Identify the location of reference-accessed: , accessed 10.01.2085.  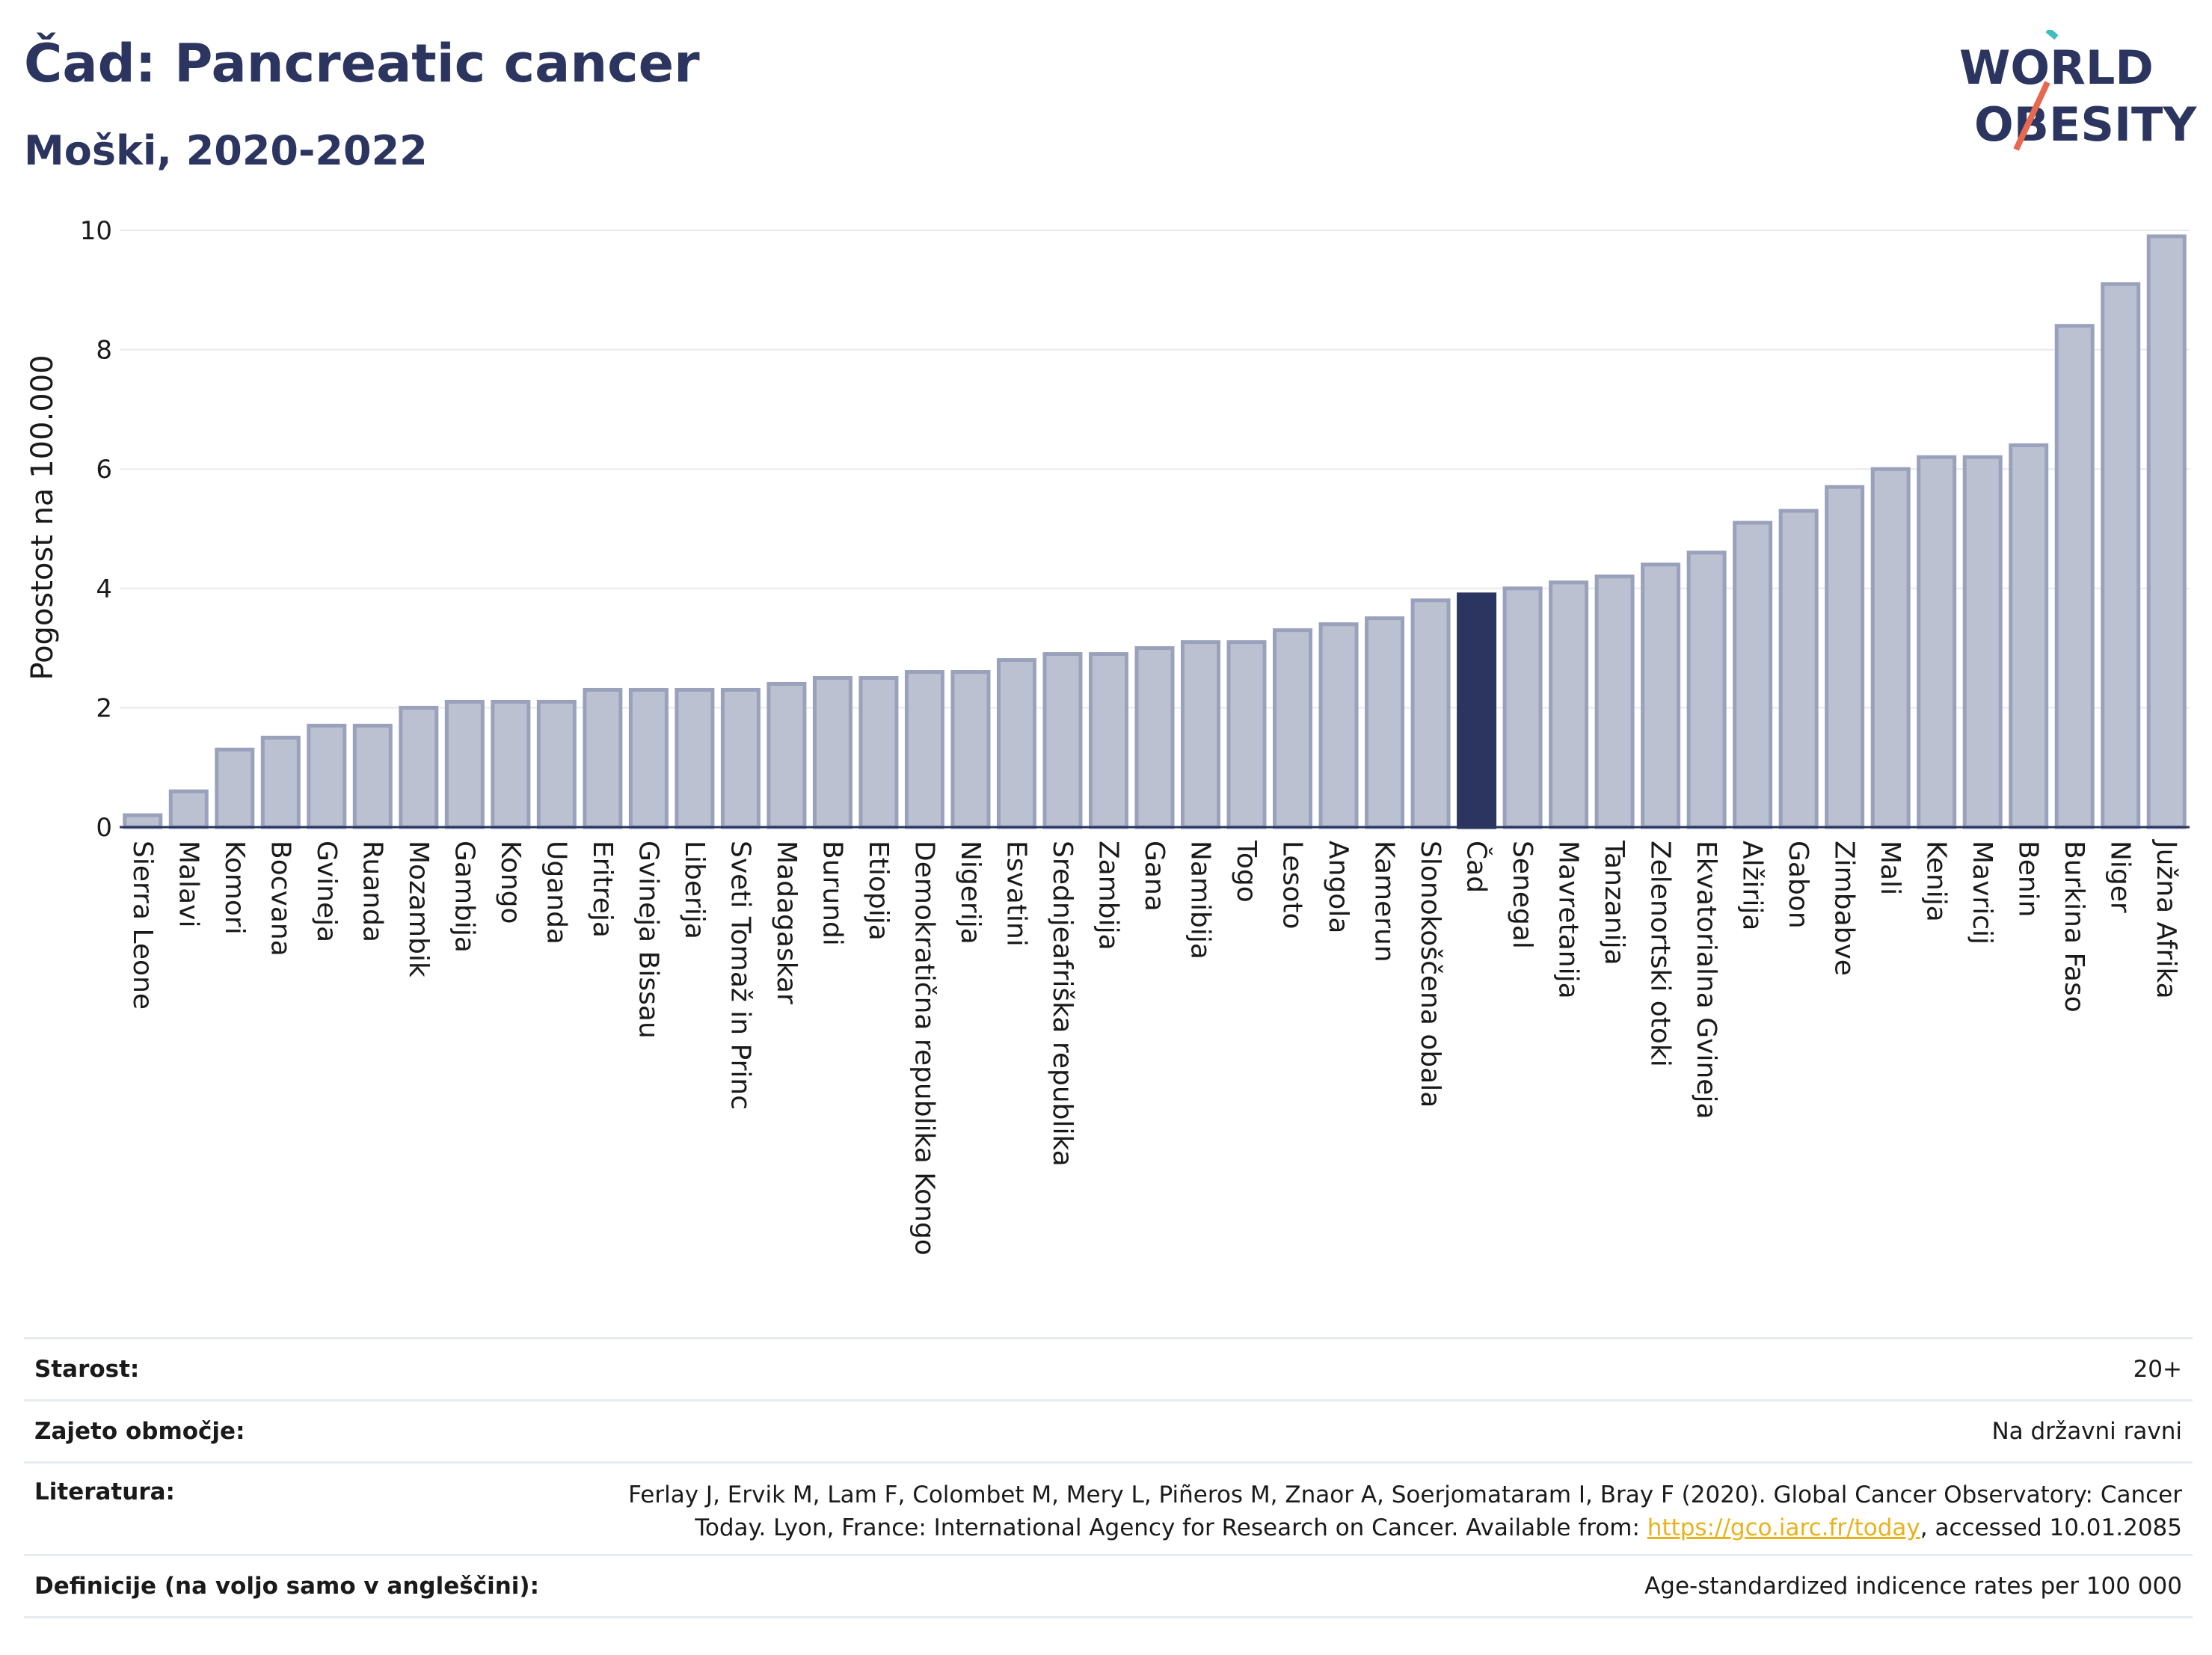
(2051, 1527).